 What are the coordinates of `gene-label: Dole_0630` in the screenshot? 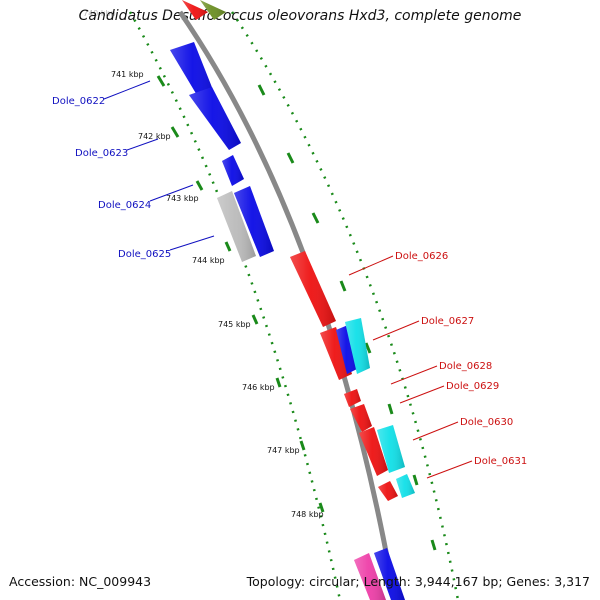 It's located at (486, 422).